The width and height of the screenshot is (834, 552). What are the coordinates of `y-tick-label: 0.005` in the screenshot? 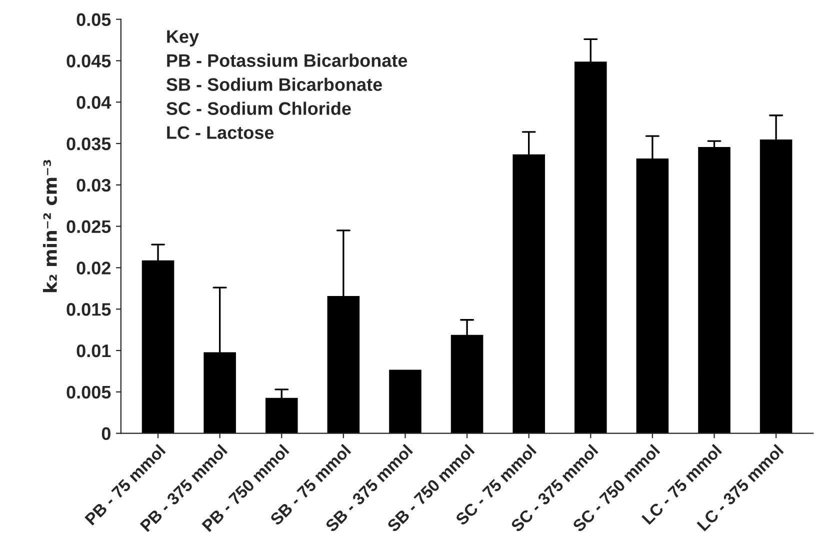 It's located at (88, 392).